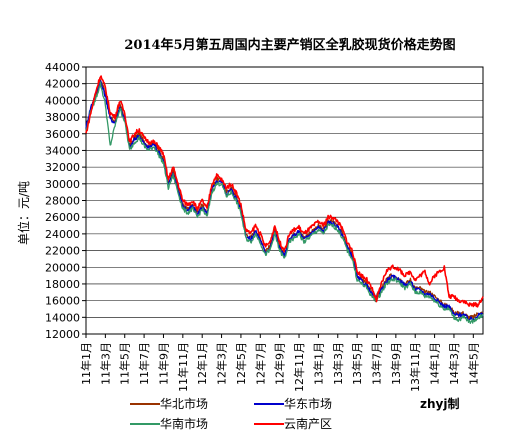 The width and height of the screenshot is (527, 447). What do you see at coordinates (299, 367) in the screenshot?
I see `x-tick-label: 12年11月` at bounding box center [299, 367].